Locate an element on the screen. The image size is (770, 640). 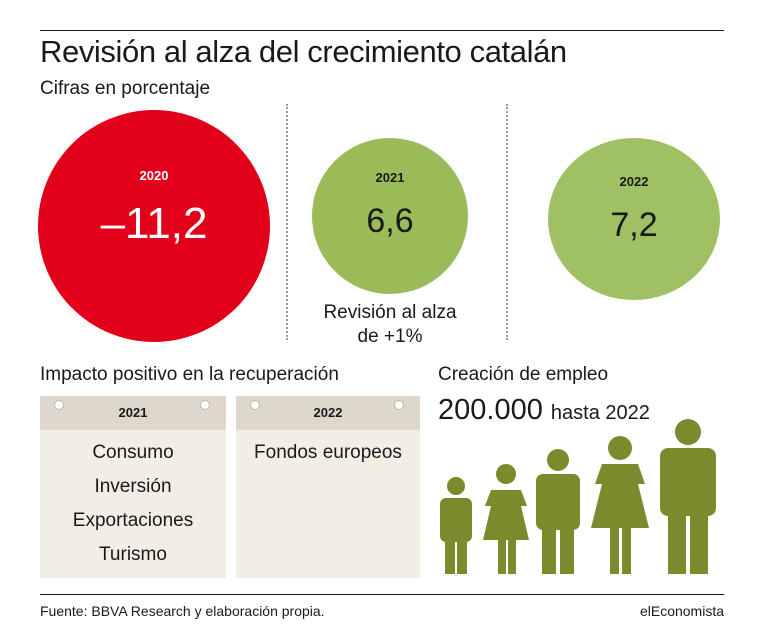
circle-year: 2021 is located at coordinates (390, 177).